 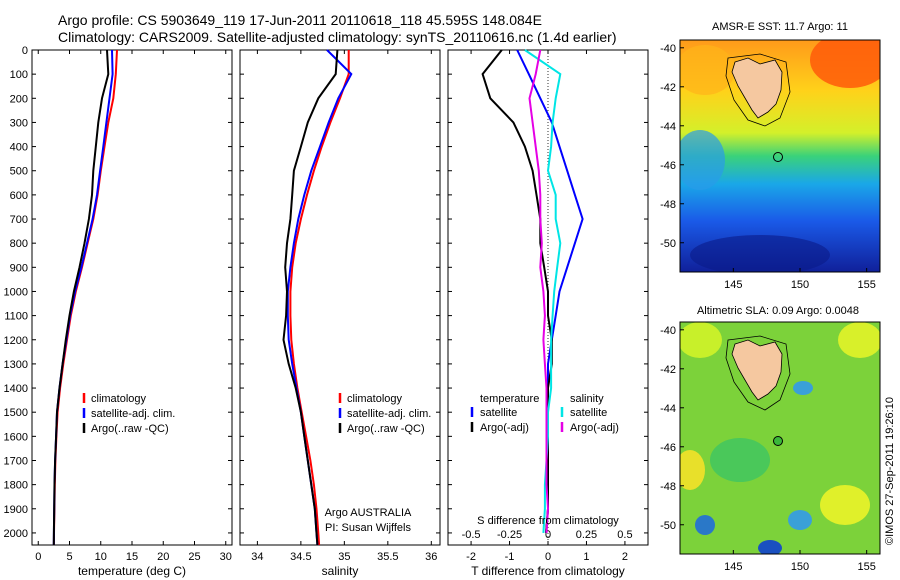 What do you see at coordinates (19, 268) in the screenshot?
I see `y-tick-label: 900` at bounding box center [19, 268].